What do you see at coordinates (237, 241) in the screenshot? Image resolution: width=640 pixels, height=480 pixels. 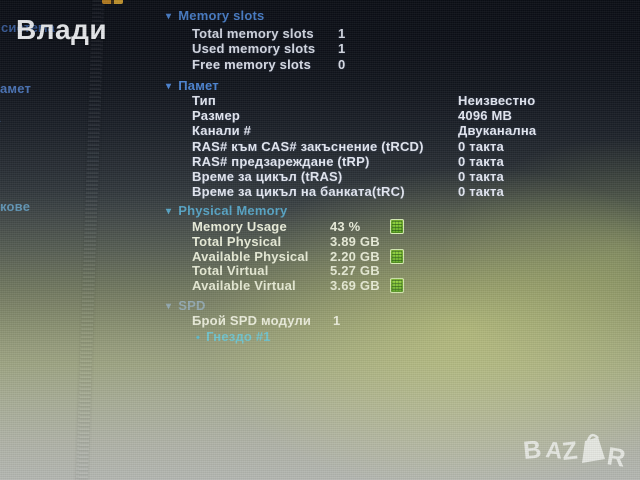 I see `row-label: Total Physical` at bounding box center [237, 241].